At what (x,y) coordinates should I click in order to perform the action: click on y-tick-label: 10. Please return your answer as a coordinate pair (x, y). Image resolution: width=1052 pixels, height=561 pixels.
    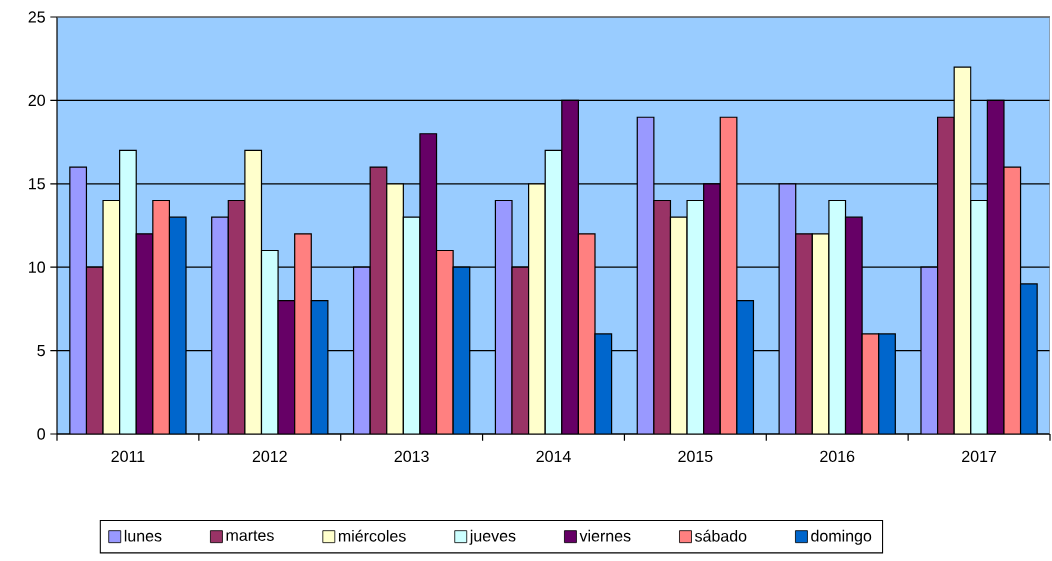
    Looking at the image, I should click on (37, 267).